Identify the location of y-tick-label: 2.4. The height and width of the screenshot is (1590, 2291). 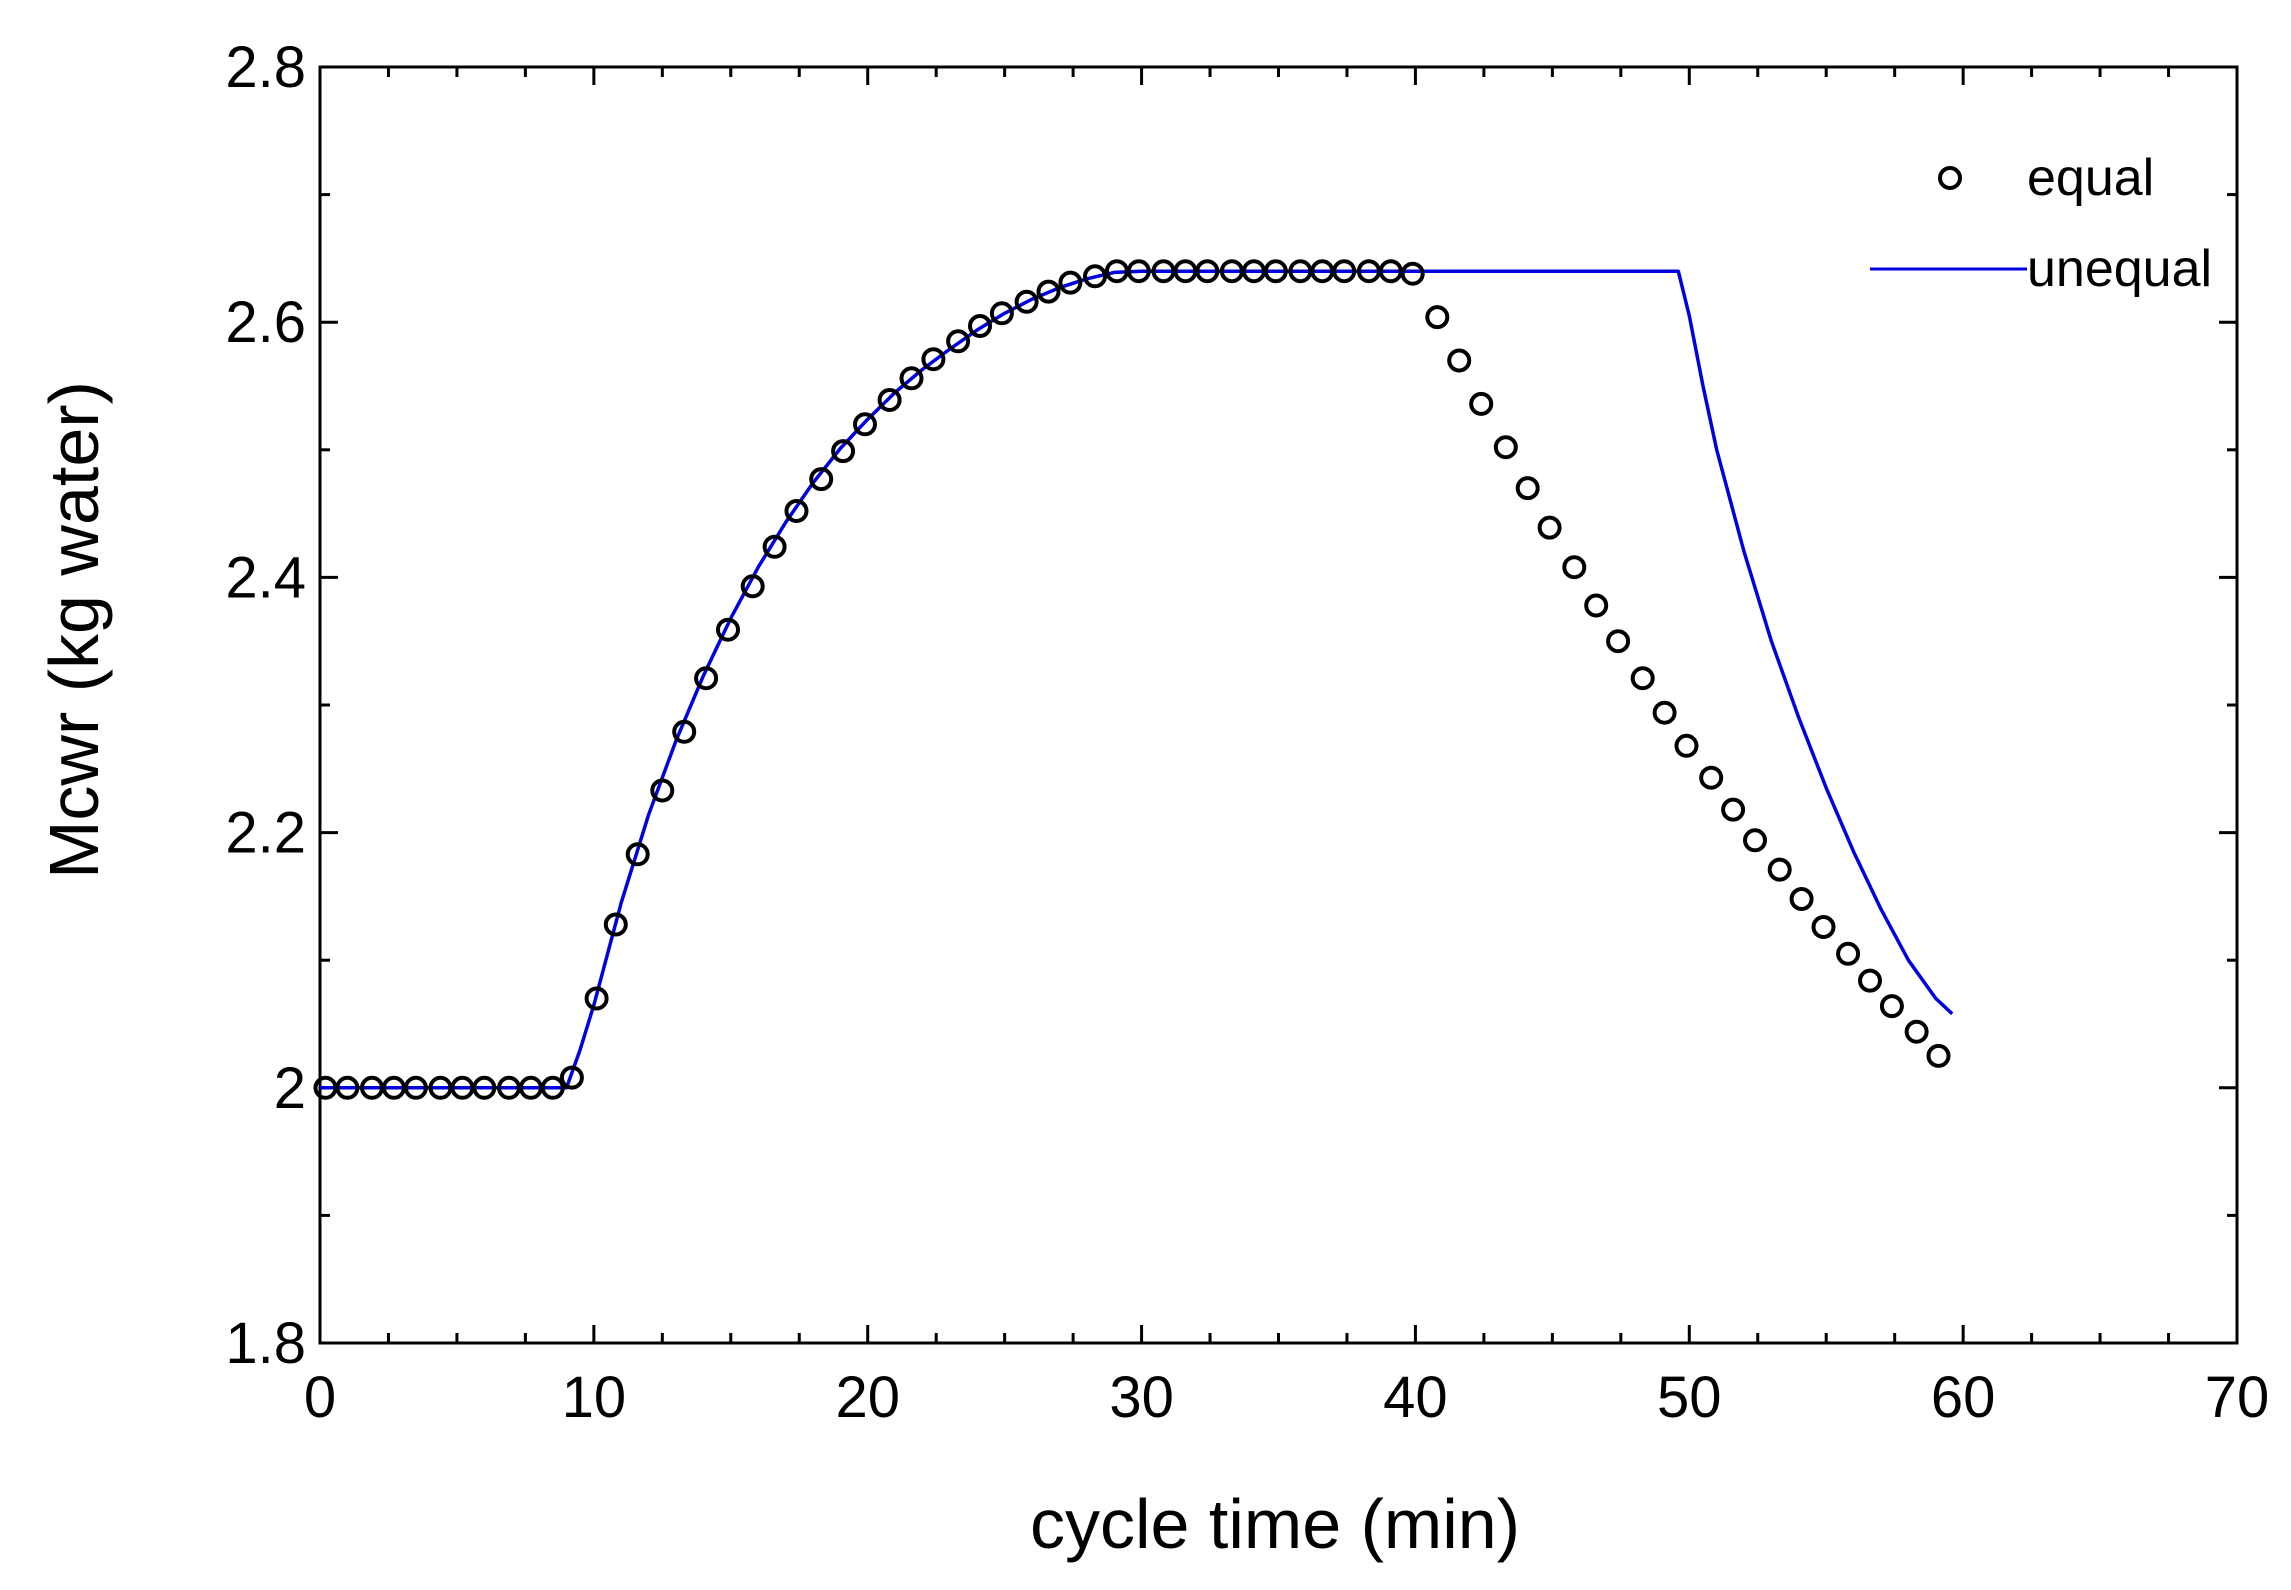
(265, 577).